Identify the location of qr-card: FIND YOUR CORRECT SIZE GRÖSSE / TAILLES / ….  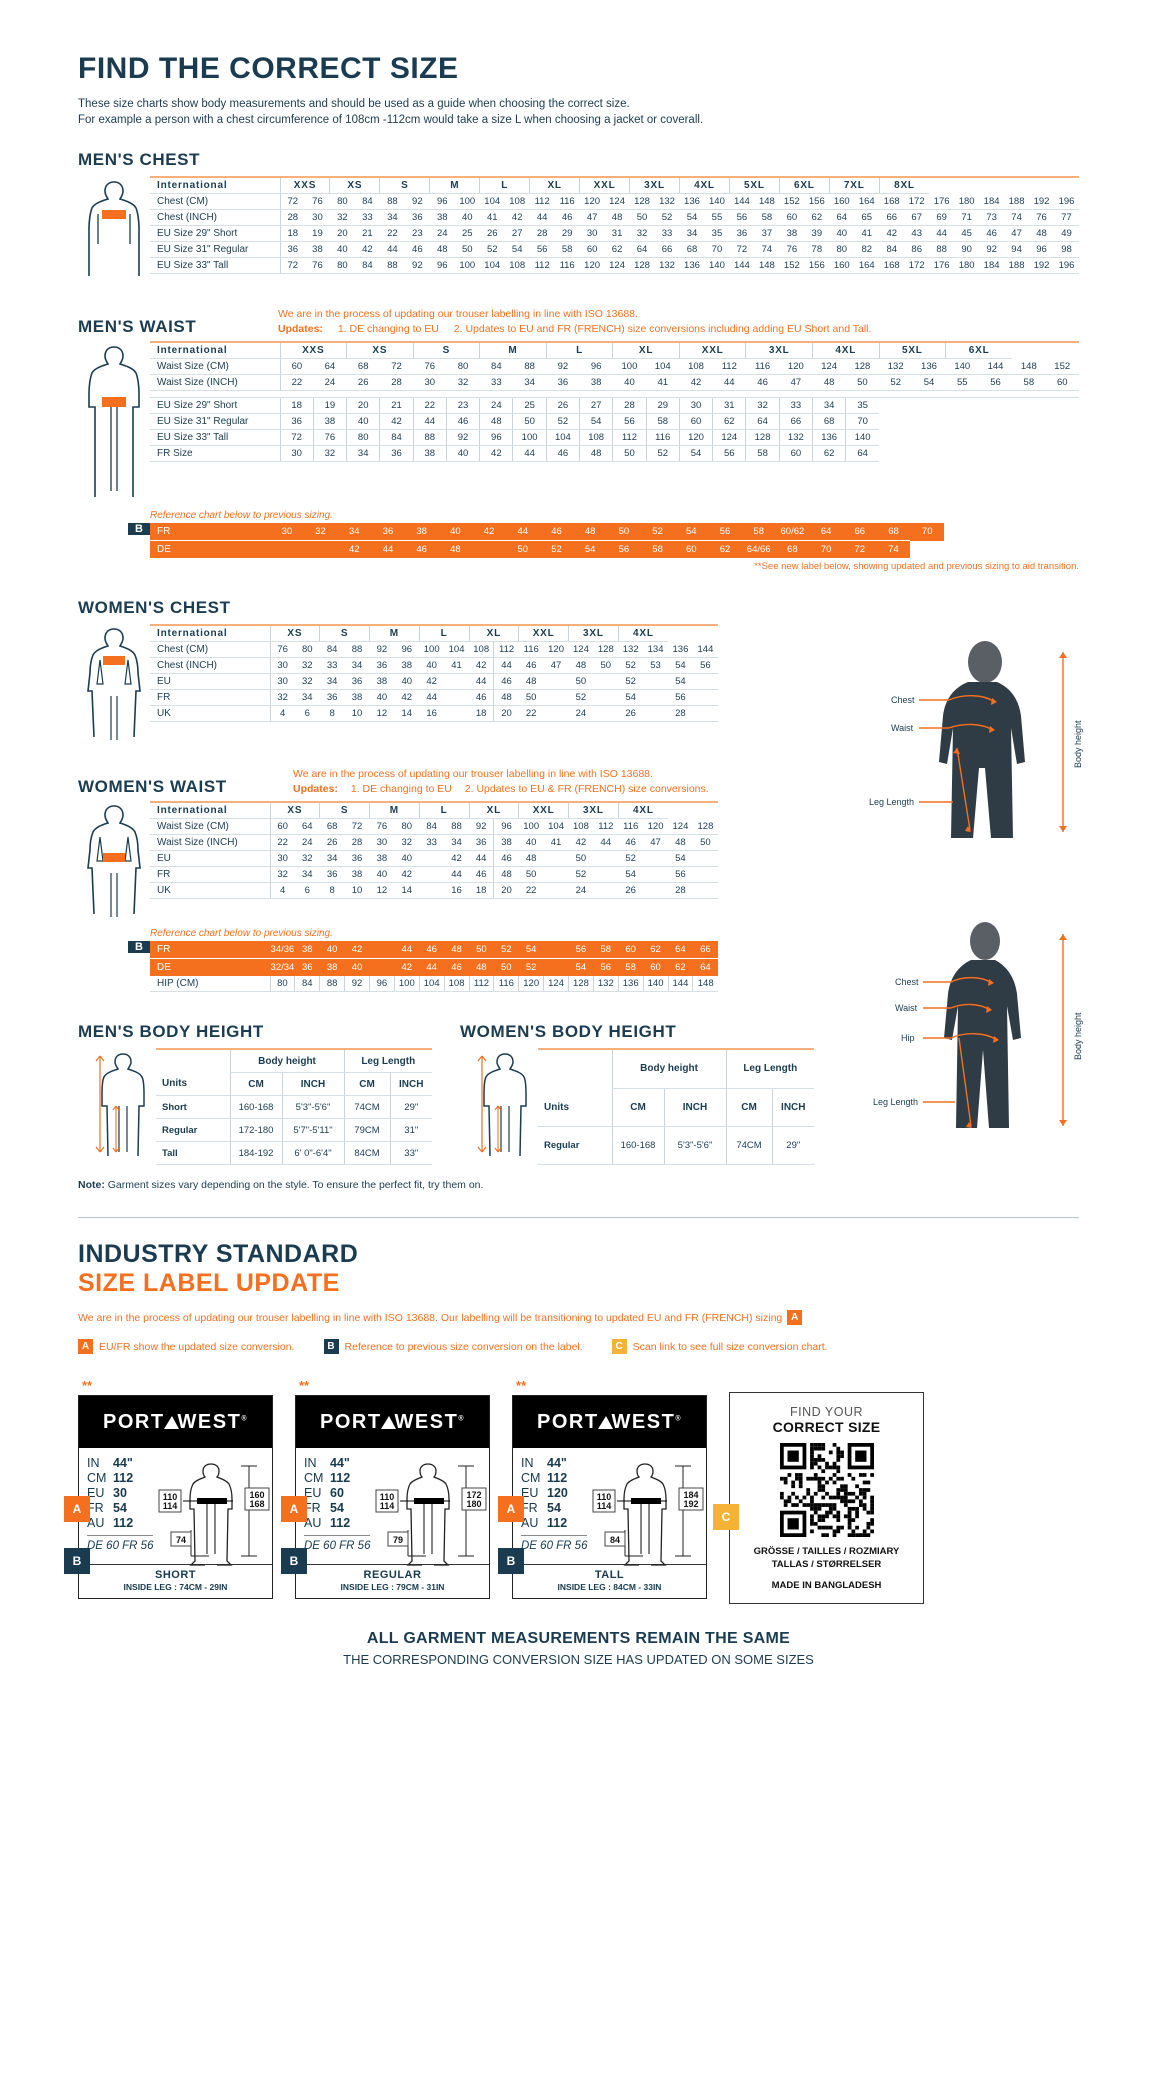
(826, 1498).